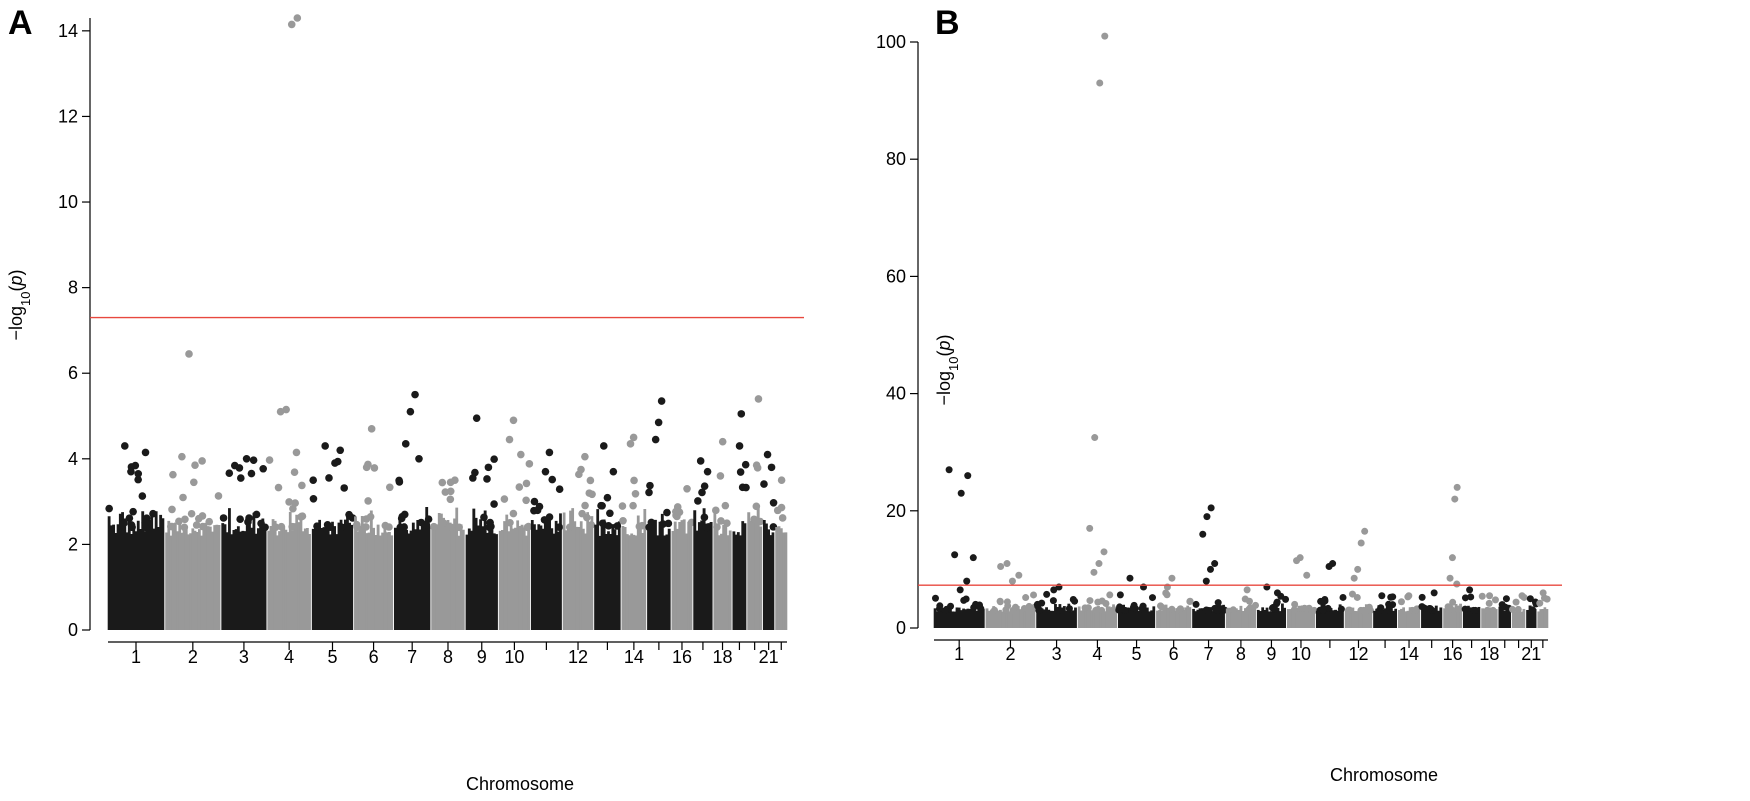 The width and height of the screenshot is (1750, 801). What do you see at coordinates (482, 657) in the screenshot?
I see `x-tick-label-9: 9` at bounding box center [482, 657].